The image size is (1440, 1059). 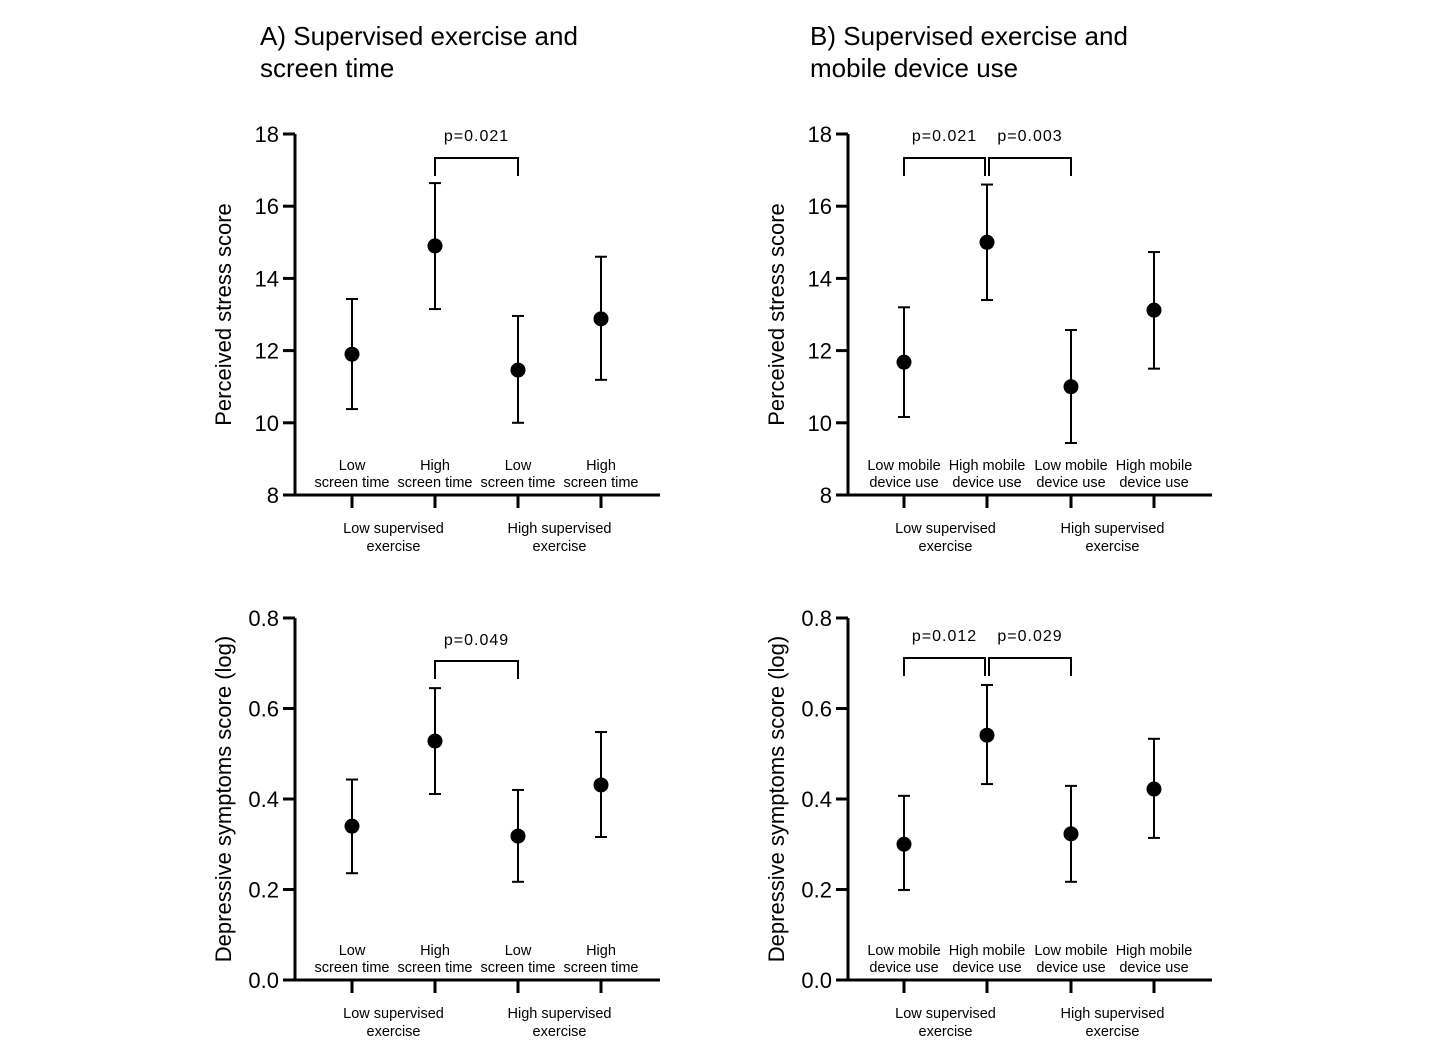 What do you see at coordinates (419, 36) in the screenshot?
I see `chart-title-line: A) Supervised exercise and` at bounding box center [419, 36].